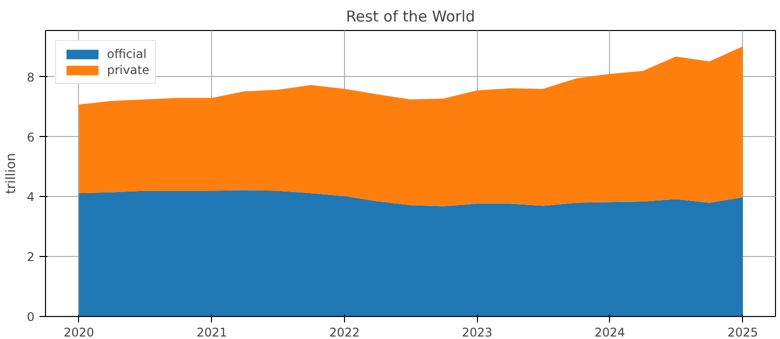 This screenshot has width=780, height=339. Describe the element at coordinates (30, 77) in the screenshot. I see `y-tick-label: 8` at that location.